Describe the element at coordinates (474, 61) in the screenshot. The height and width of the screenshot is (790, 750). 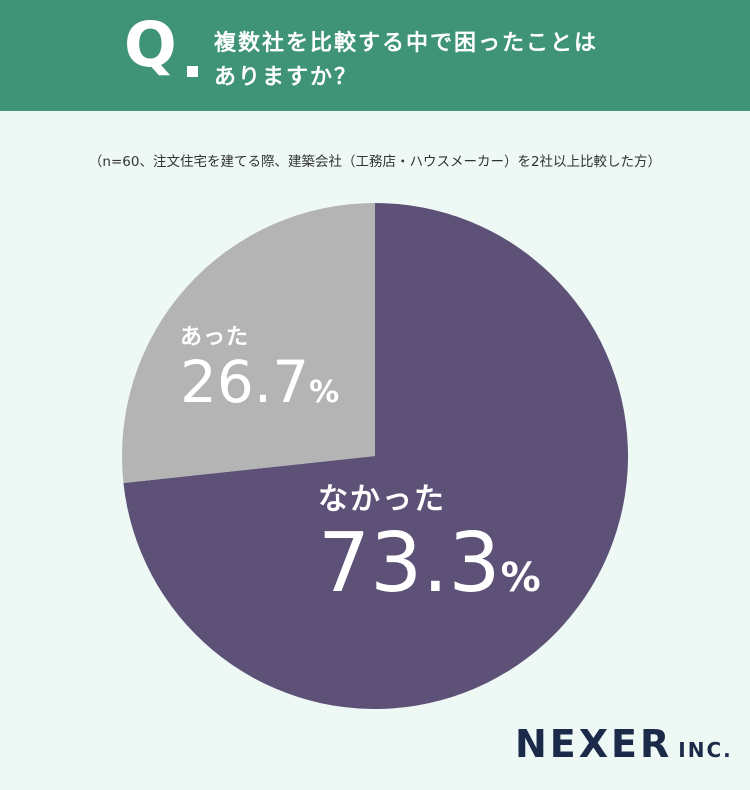
I see `question-text: 複数社を比較する中で困ったことは ありますか？` at that location.